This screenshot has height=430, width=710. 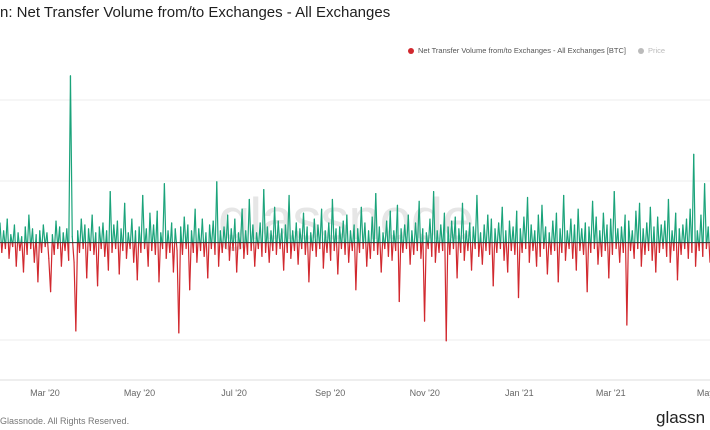 I want to click on copyright-text: Glassnode. All Rights Reserved., so click(x=65, y=421).